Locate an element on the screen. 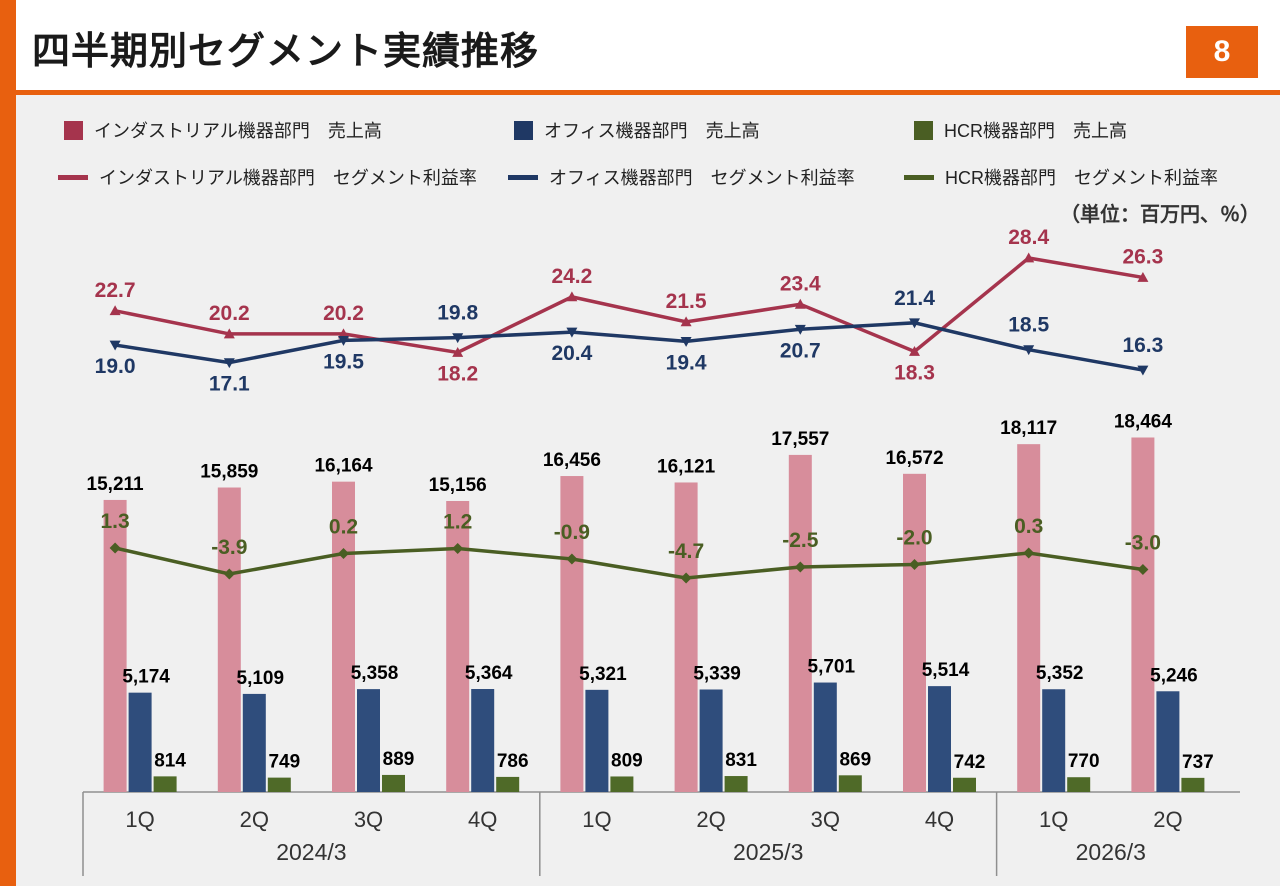 The height and width of the screenshot is (886, 1280). rate-value-label: 19.4 is located at coordinates (686, 362).